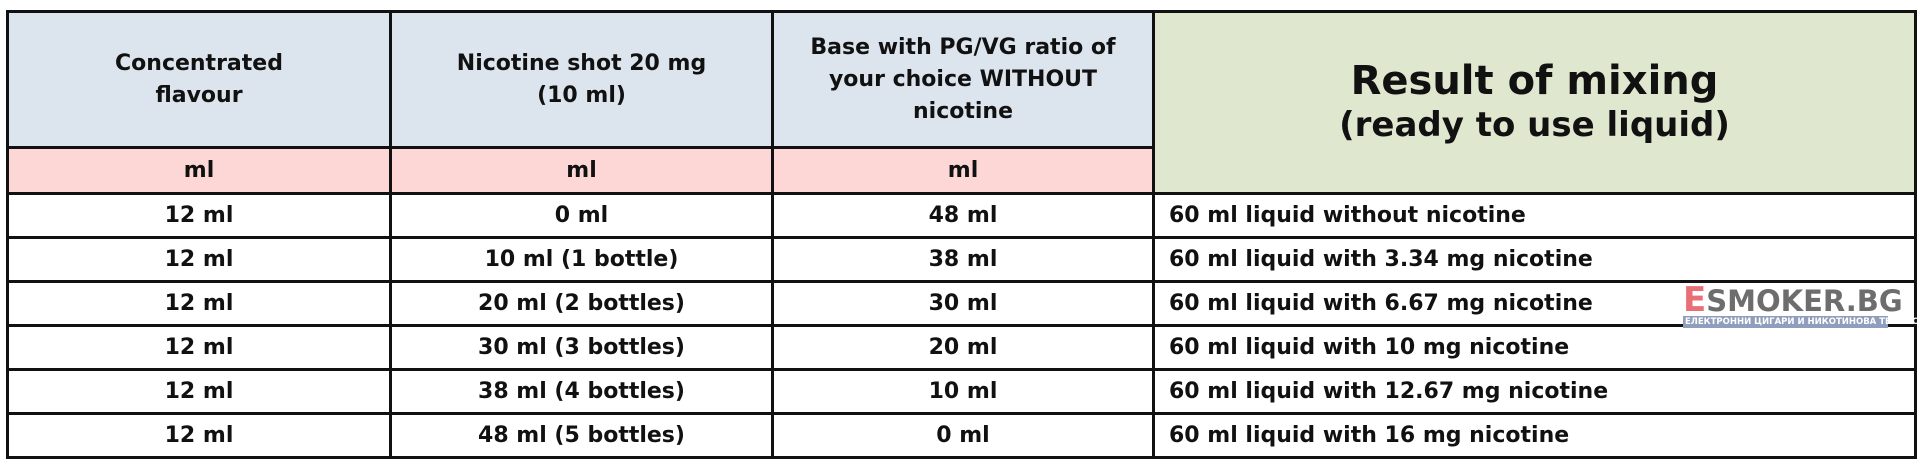 This screenshot has width=1920, height=469. Describe the element at coordinates (581, 347) in the screenshot. I see `cell-shot: 30 ml (3 bottles)` at that location.